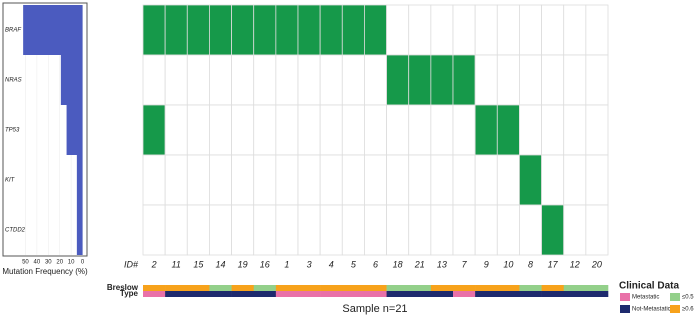 The height and width of the screenshot is (322, 700). What do you see at coordinates (220, 264) in the screenshot?
I see `id-label: 14` at bounding box center [220, 264].